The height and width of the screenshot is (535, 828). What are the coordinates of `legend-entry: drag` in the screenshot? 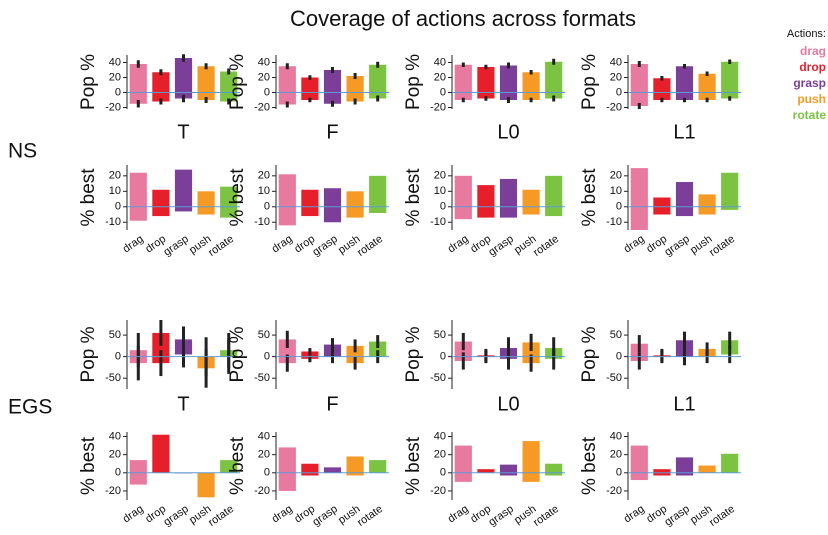 It's located at (813, 51).